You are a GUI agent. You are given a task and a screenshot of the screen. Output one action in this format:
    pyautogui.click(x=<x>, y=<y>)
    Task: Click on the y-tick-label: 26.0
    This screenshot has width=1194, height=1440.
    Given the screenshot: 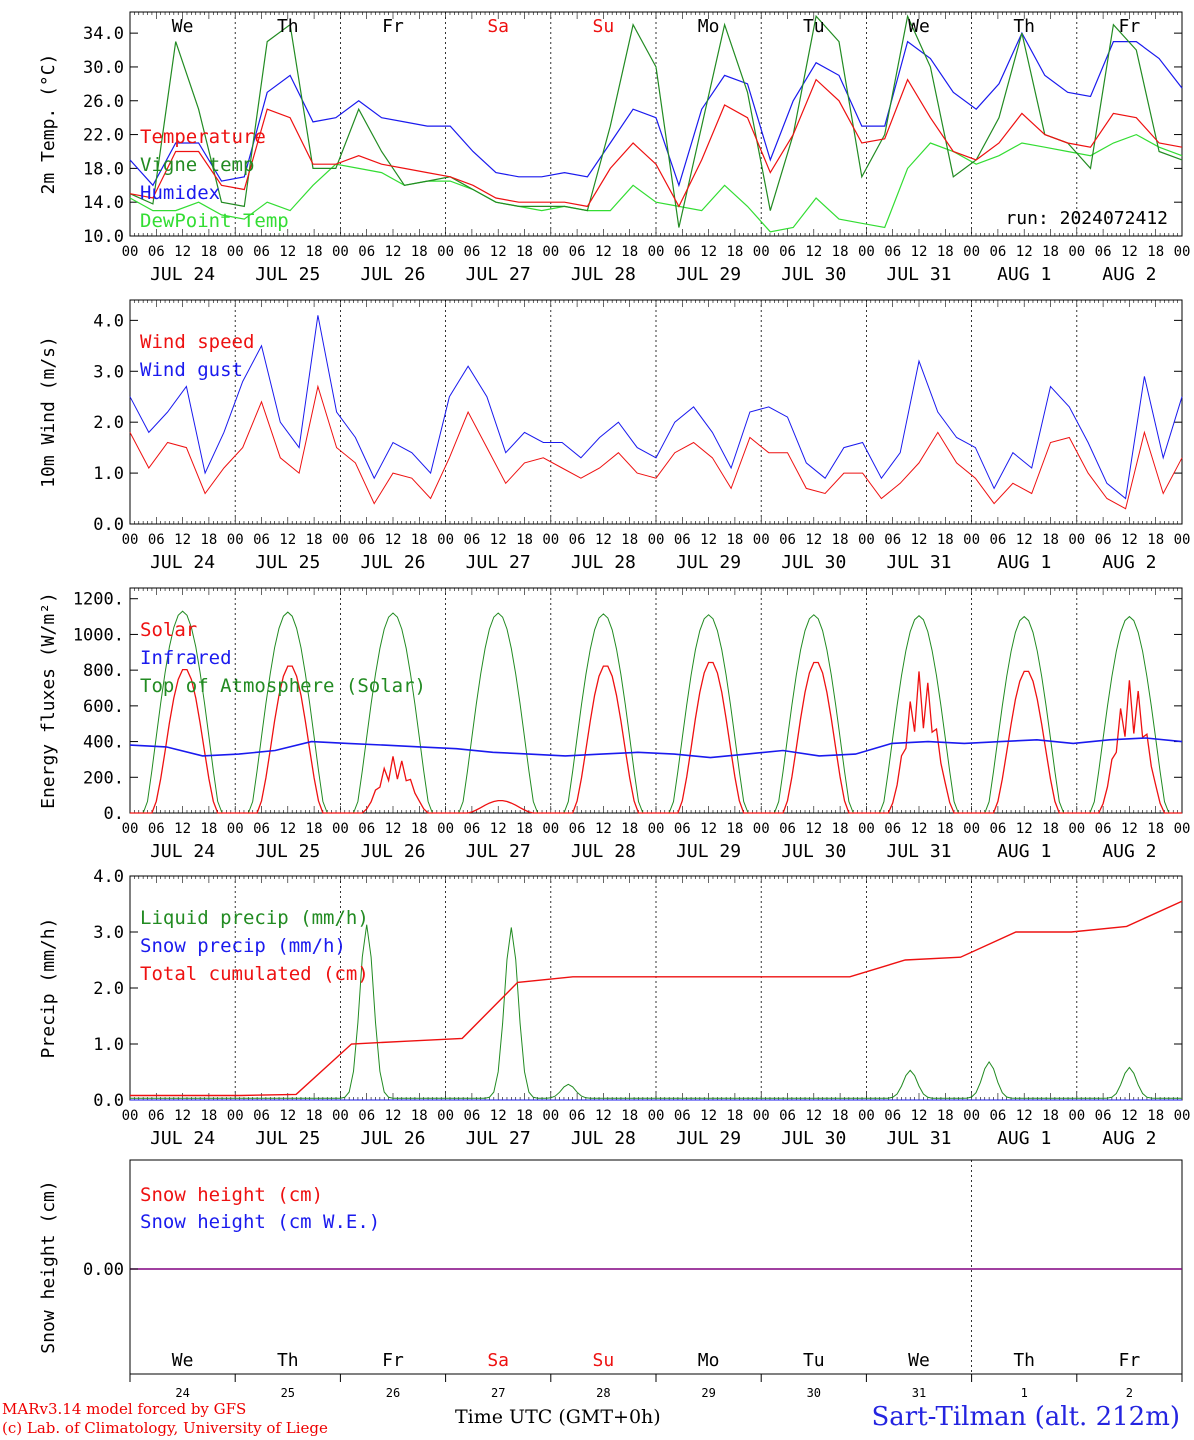 What is the action you would take?
    pyautogui.click(x=103, y=102)
    